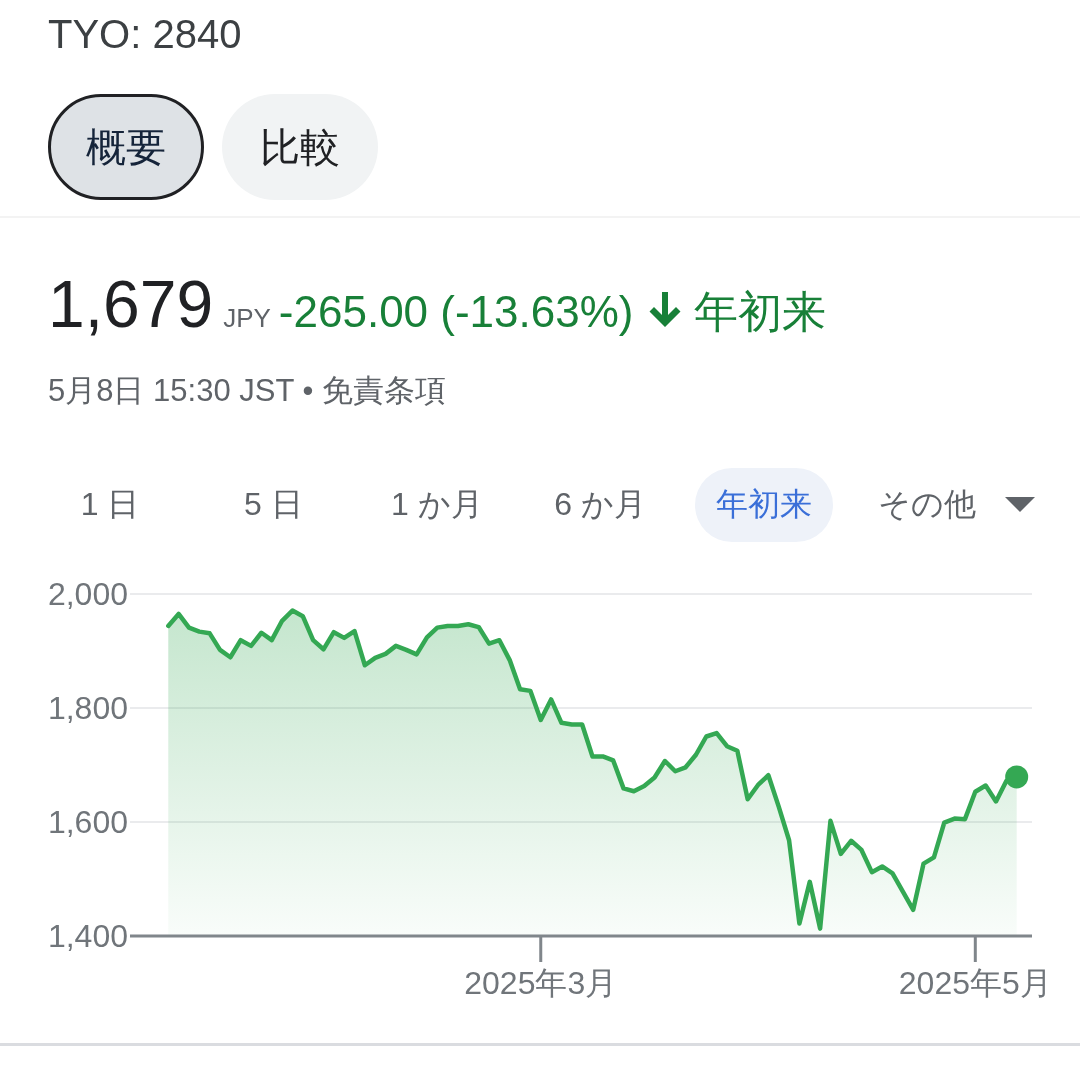 The width and height of the screenshot is (1080, 1070). What do you see at coordinates (763, 505) in the screenshot?
I see `tab-selected: 年初来` at bounding box center [763, 505].